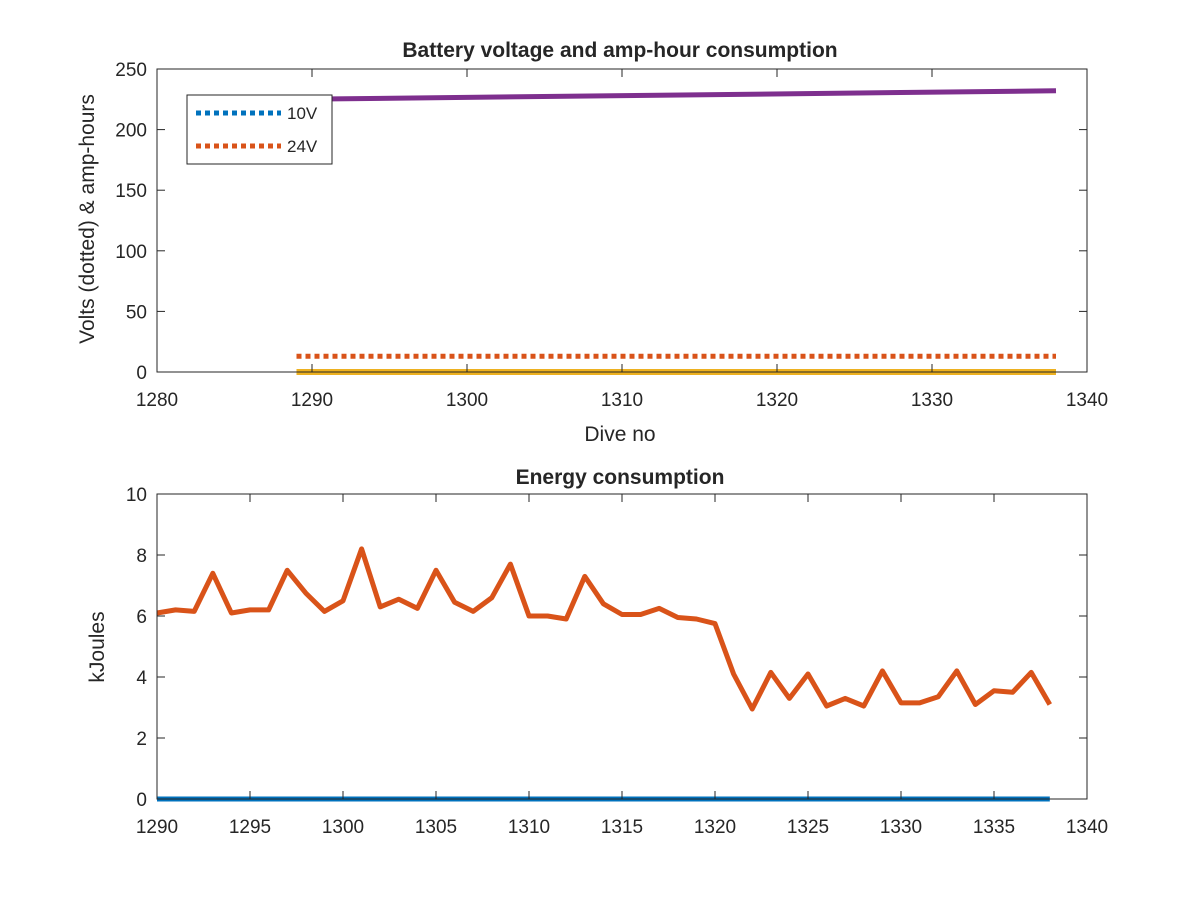  Describe the element at coordinates (932, 400) in the screenshot. I see `voltage-x-tick-label: 1330` at that location.